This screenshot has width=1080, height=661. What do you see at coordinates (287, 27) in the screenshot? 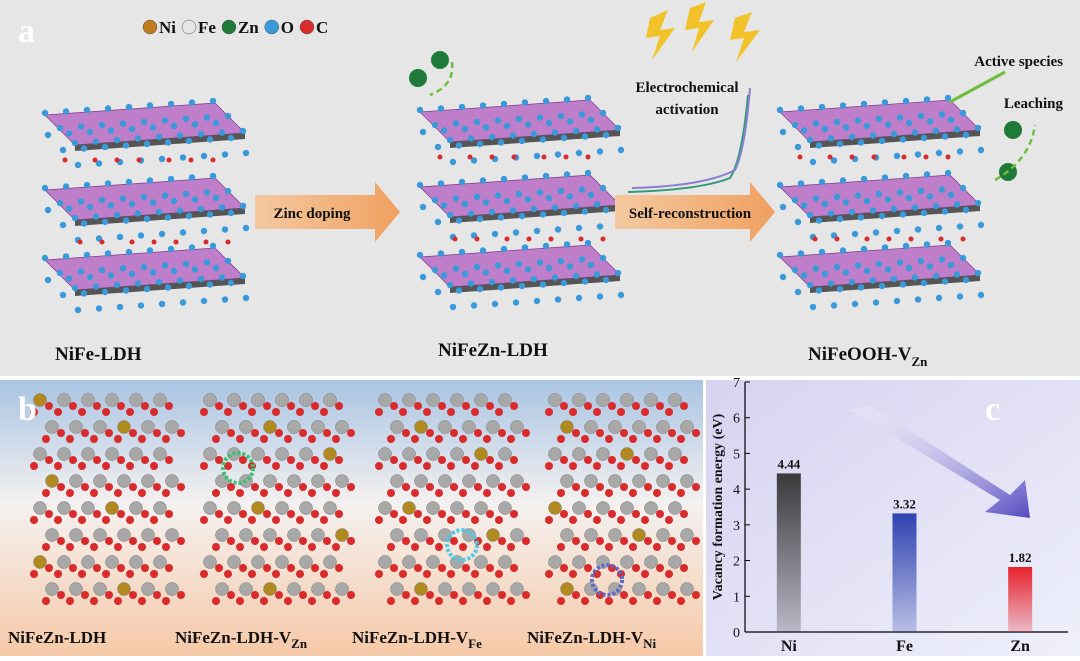
I see `legend-label: O` at bounding box center [287, 27].